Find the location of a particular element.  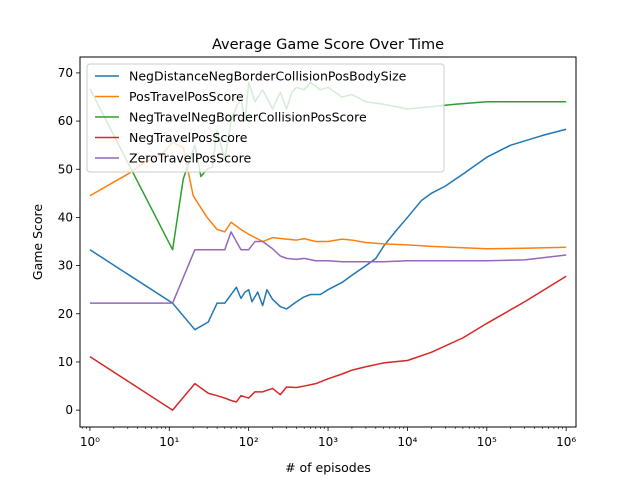

y-tick-label: 10 is located at coordinates (65, 362).